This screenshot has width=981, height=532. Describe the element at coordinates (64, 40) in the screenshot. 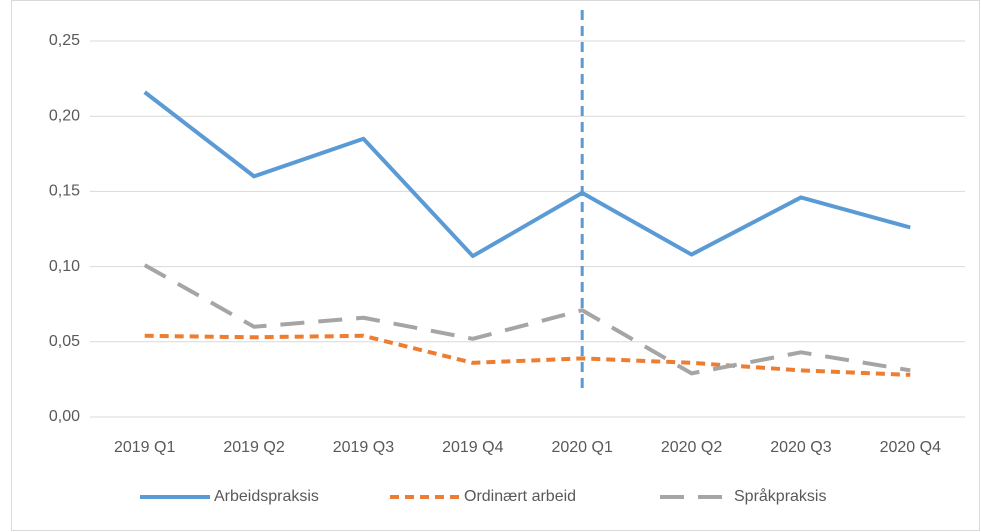

I see `y-tick-label: 0,25` at that location.